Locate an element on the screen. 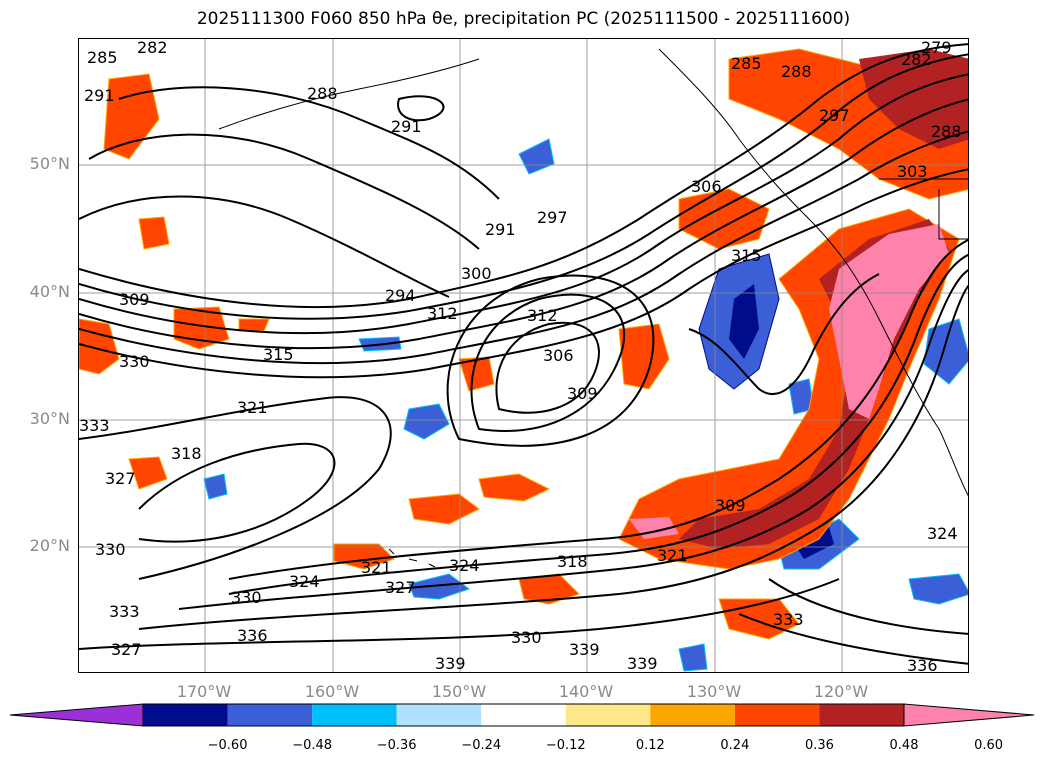 The image size is (1047, 767). colorbar is located at coordinates (522, 715).